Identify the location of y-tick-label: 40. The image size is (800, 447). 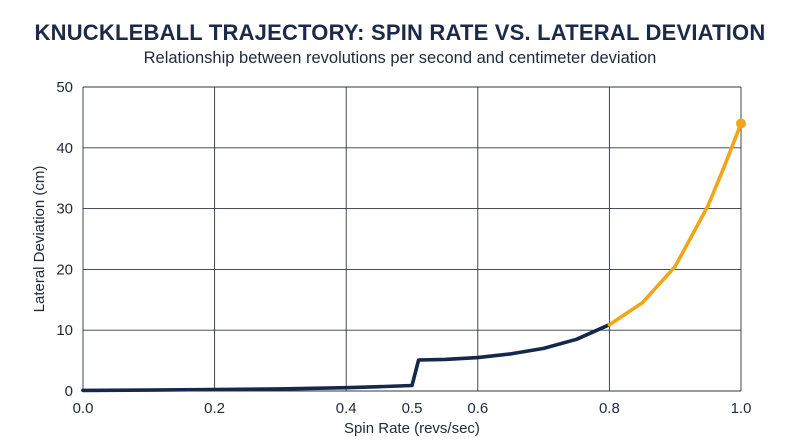
(64, 148).